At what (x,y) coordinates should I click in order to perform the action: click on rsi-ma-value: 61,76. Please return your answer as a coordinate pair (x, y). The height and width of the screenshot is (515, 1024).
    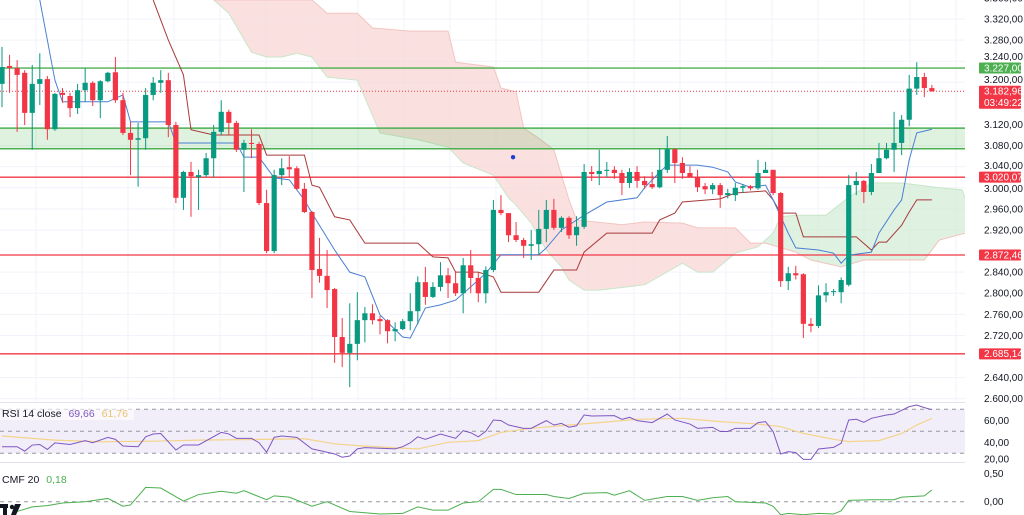
    Looking at the image, I should click on (114, 414).